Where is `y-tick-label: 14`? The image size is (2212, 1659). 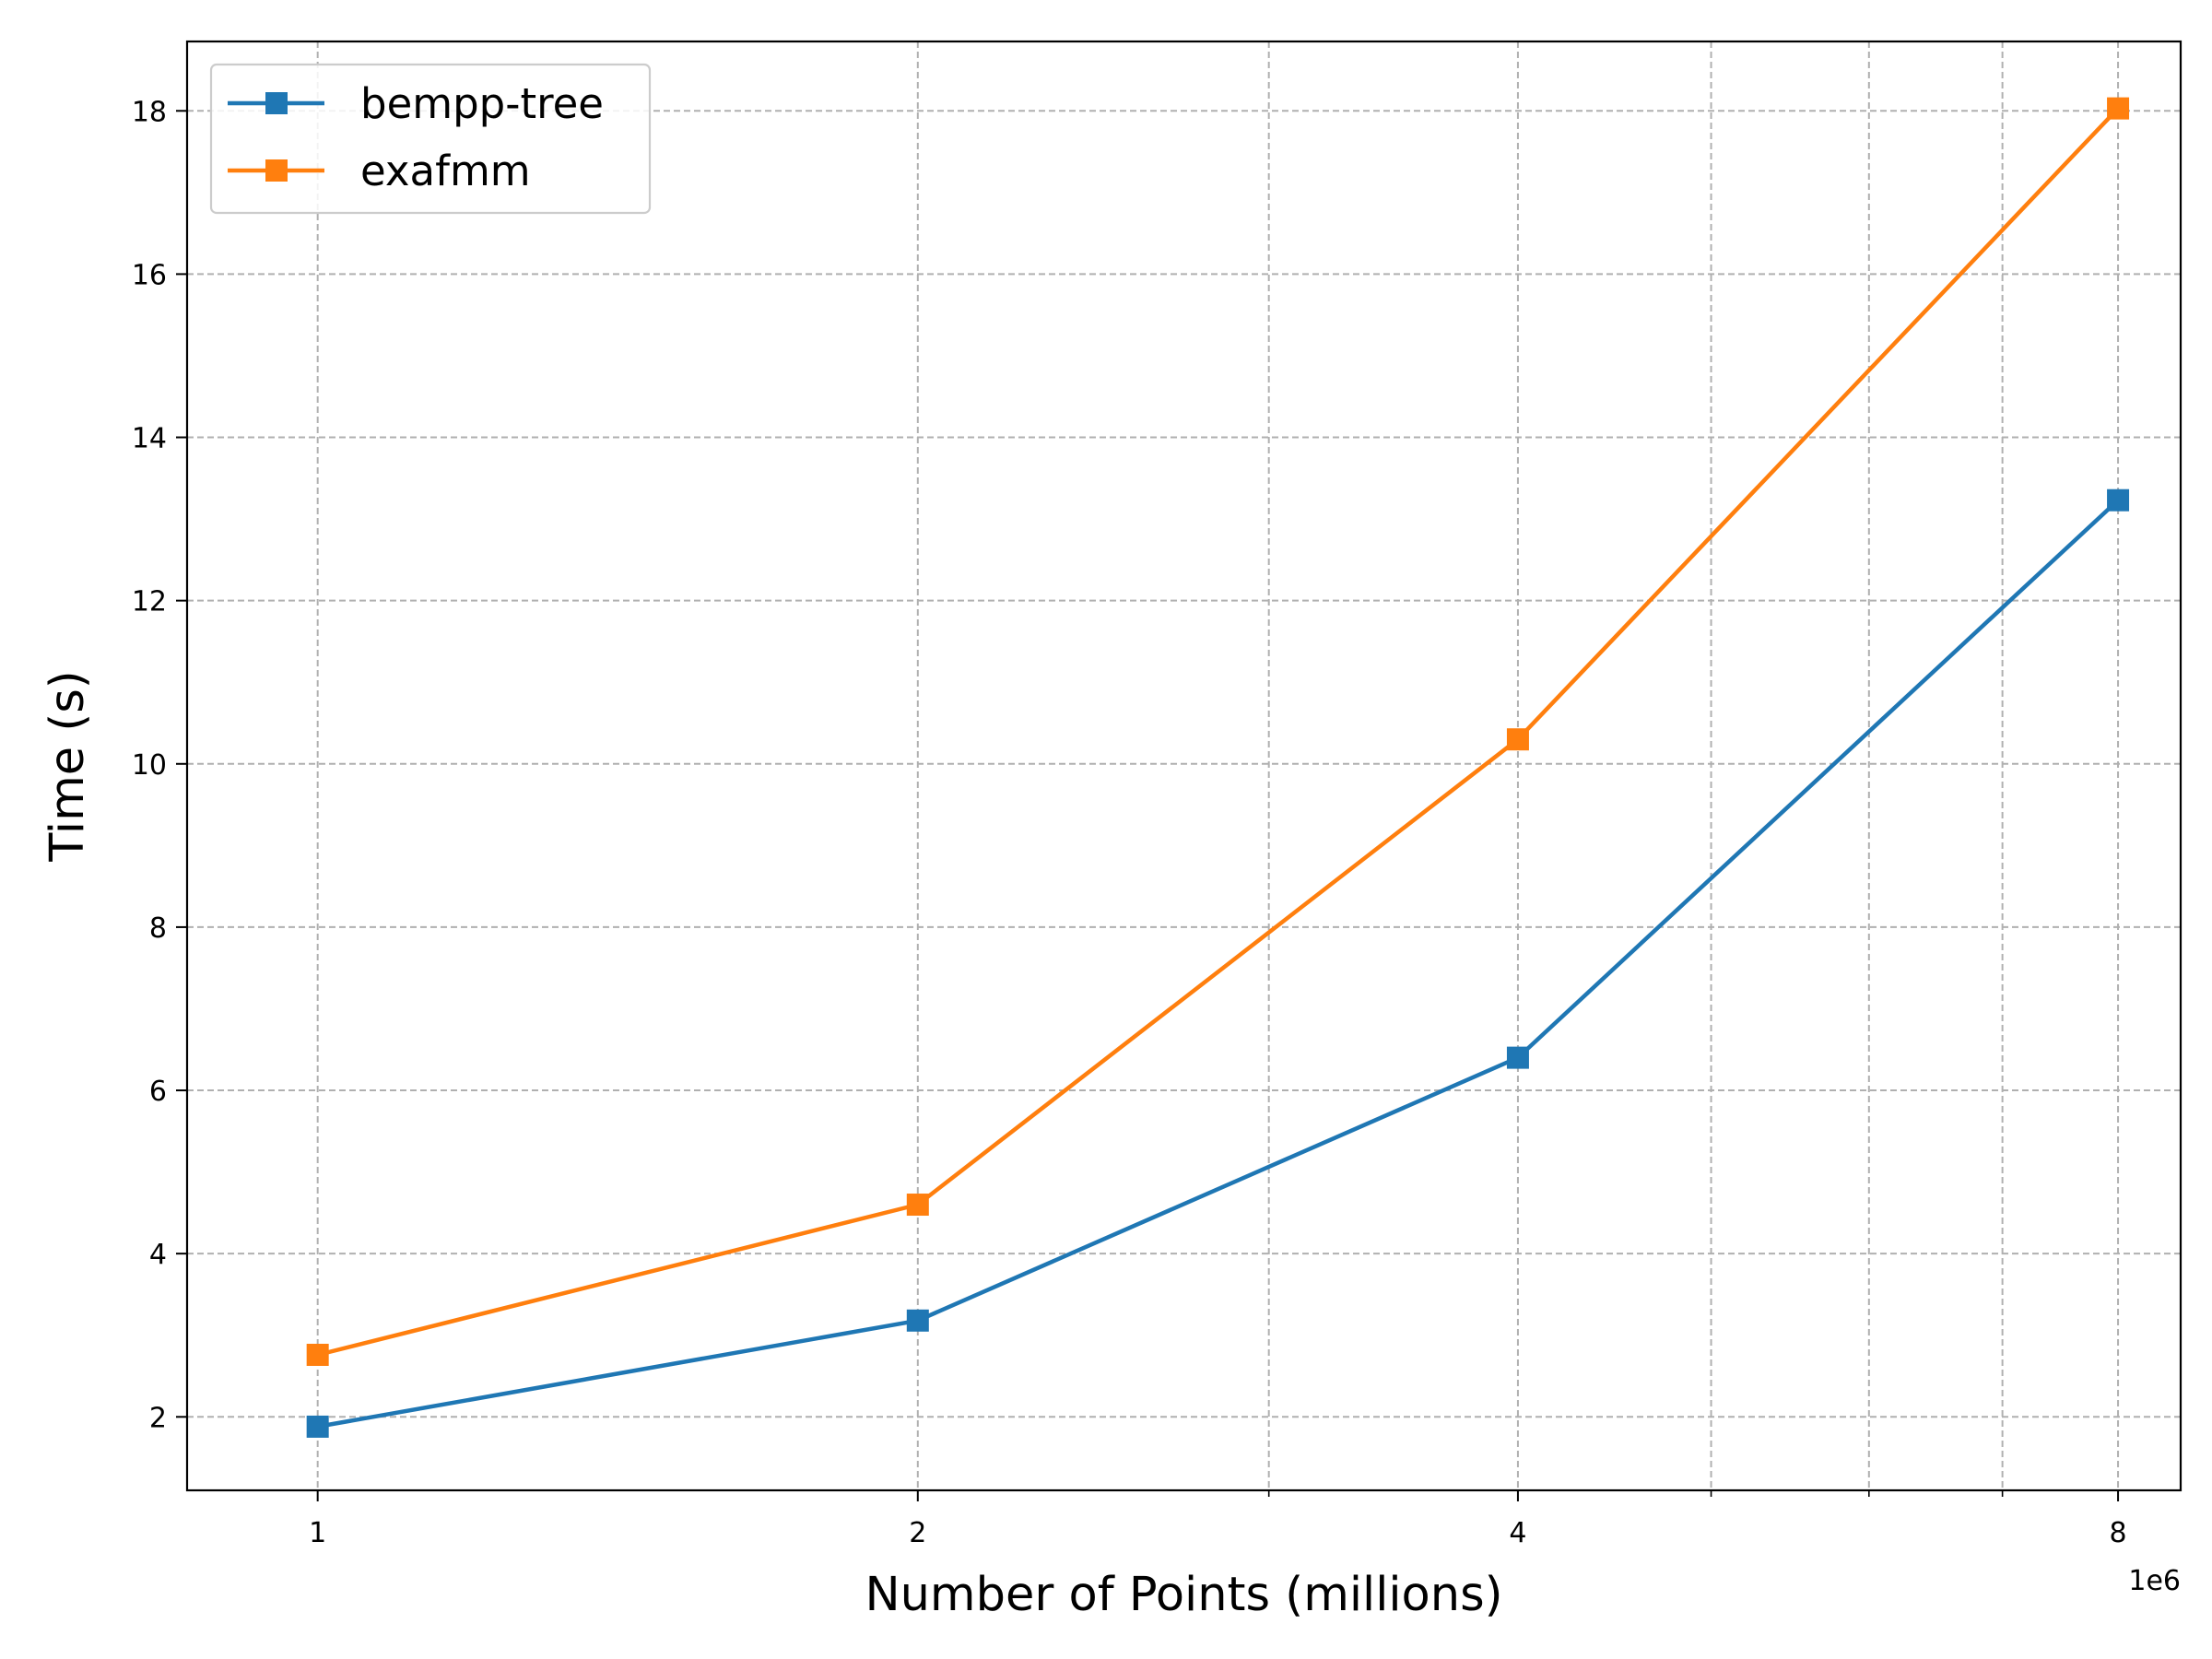
y-tick-label: 14 is located at coordinates (149, 439).